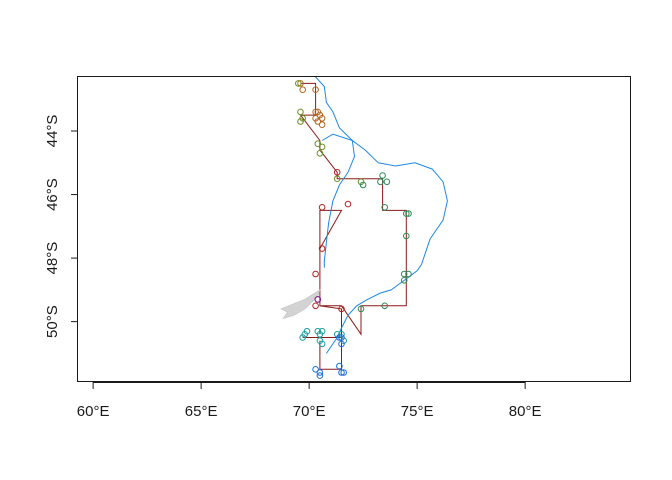 The height and width of the screenshot is (480, 672). Describe the element at coordinates (52, 321) in the screenshot. I see `y-tick-label: 50°S` at that location.